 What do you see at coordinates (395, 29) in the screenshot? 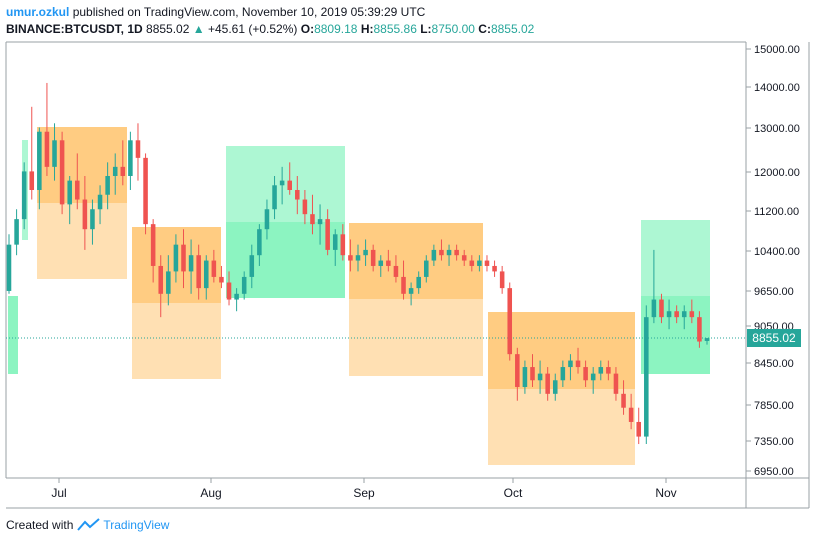
I see `high-value: 8855.86` at bounding box center [395, 29].